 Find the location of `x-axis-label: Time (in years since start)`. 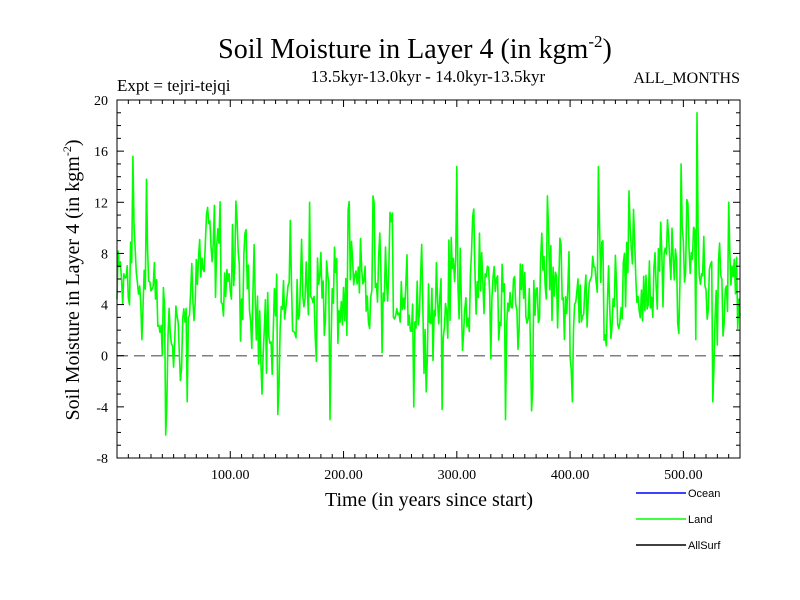

x-axis-label: Time (in years since start) is located at coordinates (429, 500).